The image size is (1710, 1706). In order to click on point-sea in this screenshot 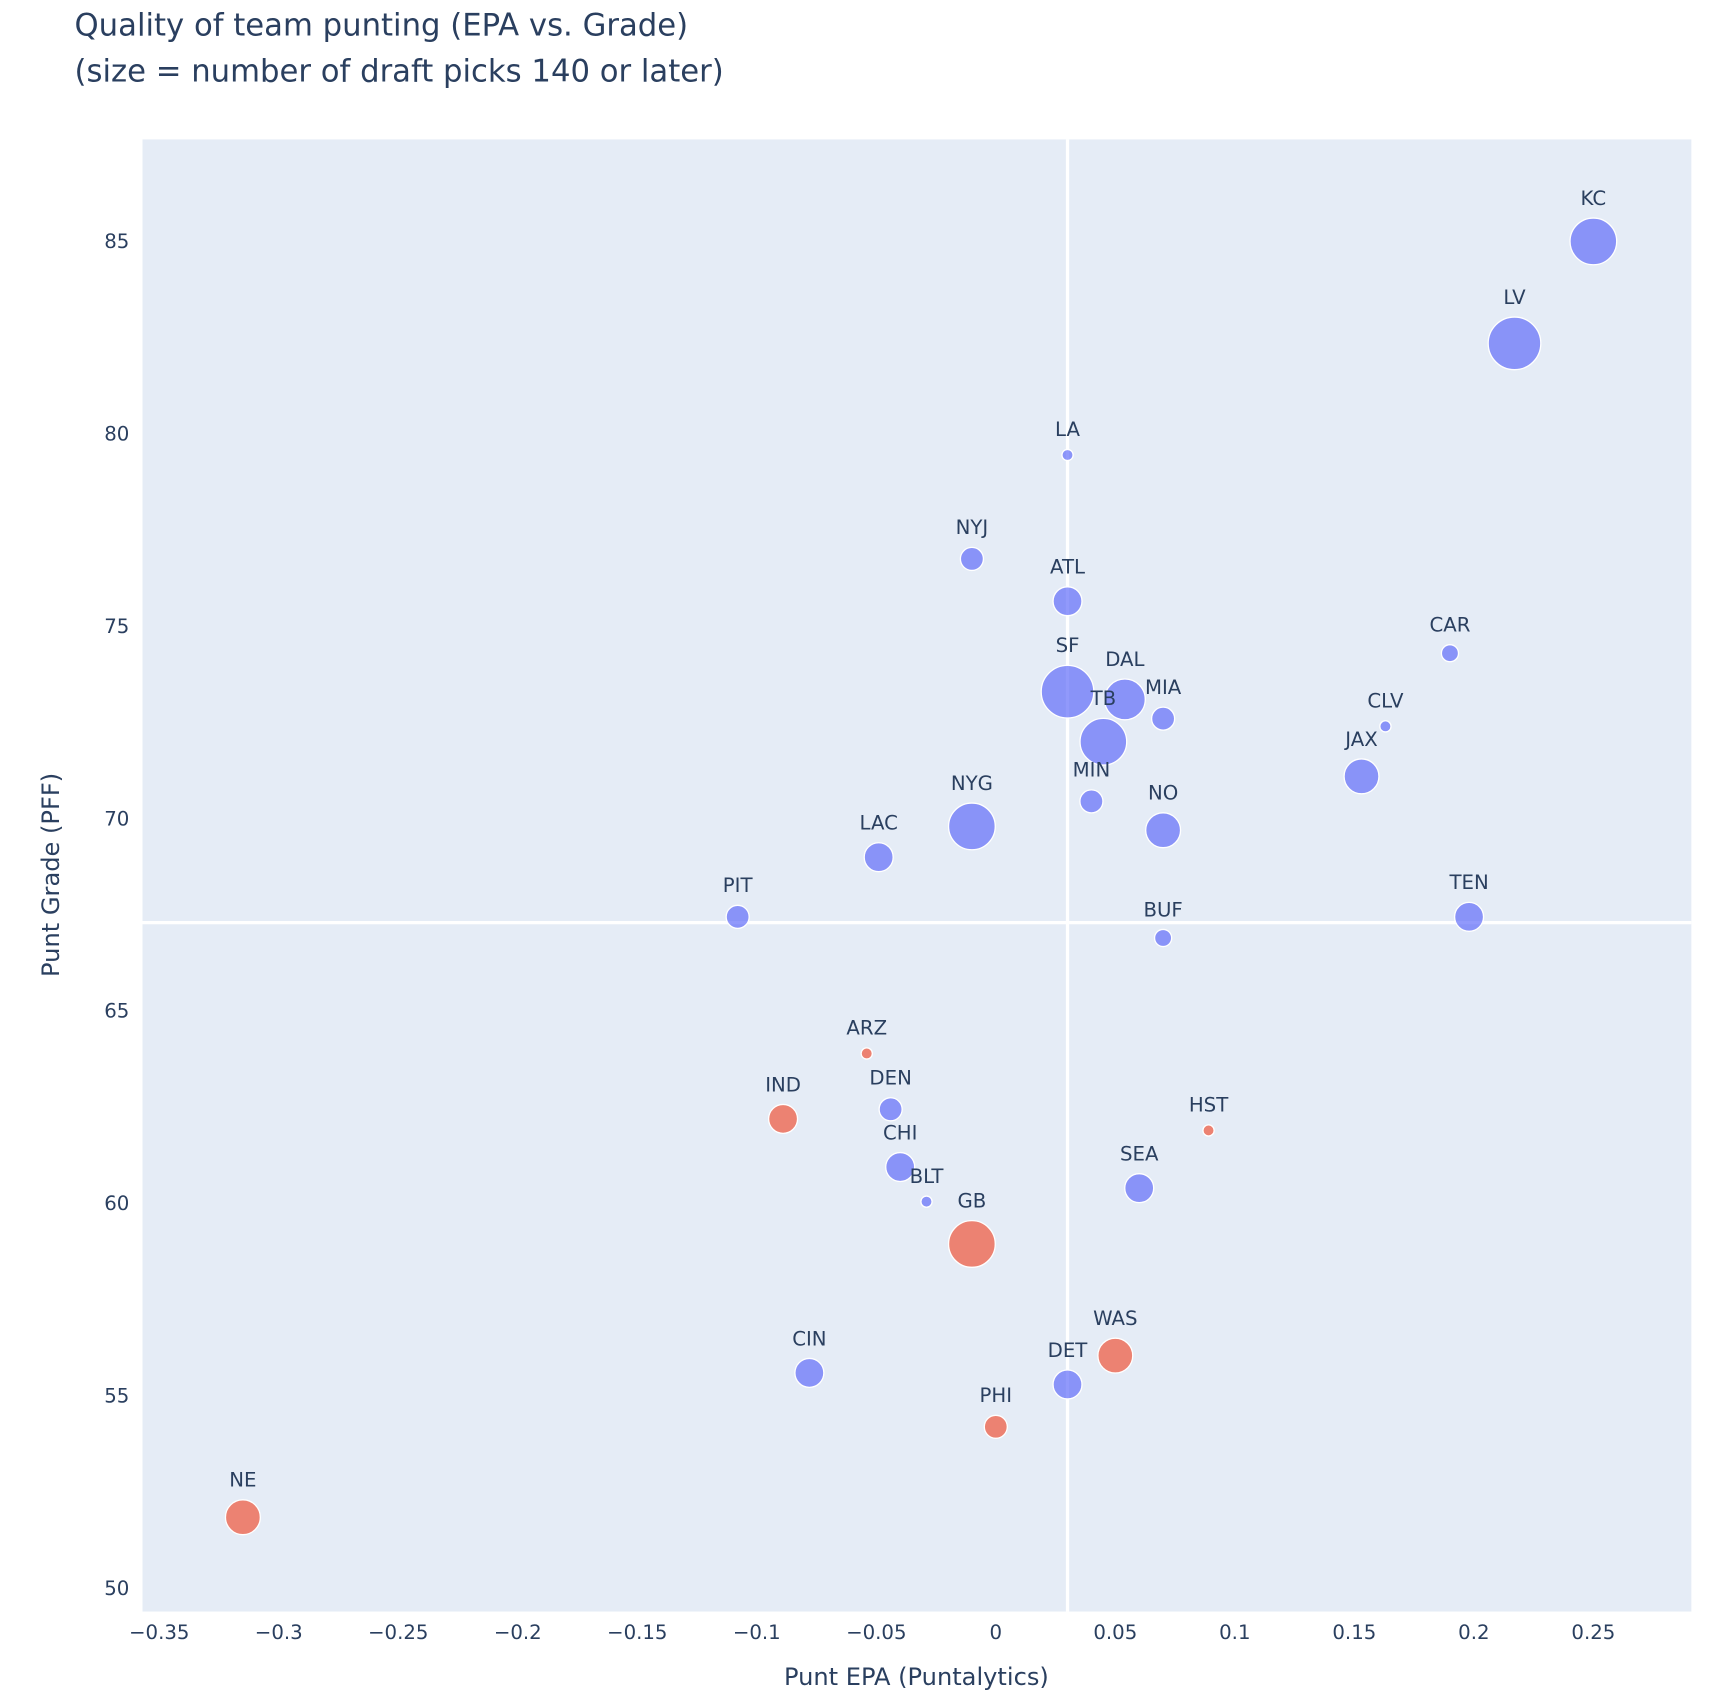, I will do `click(1139, 1188)`.